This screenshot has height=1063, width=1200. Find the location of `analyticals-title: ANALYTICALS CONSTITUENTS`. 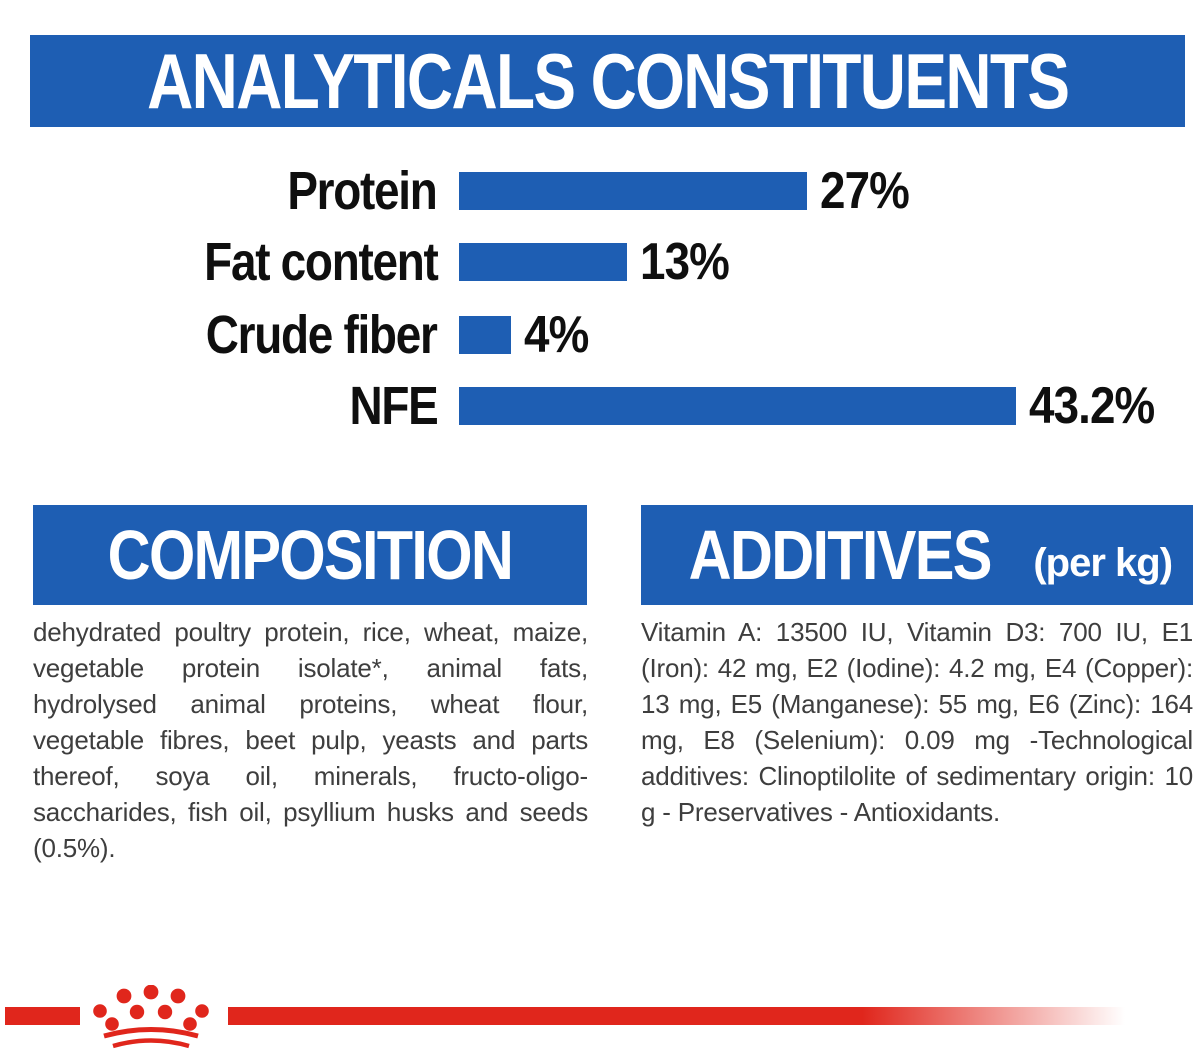

analyticals-title: ANALYTICALS CONSTITUENTS is located at coordinates (608, 81).